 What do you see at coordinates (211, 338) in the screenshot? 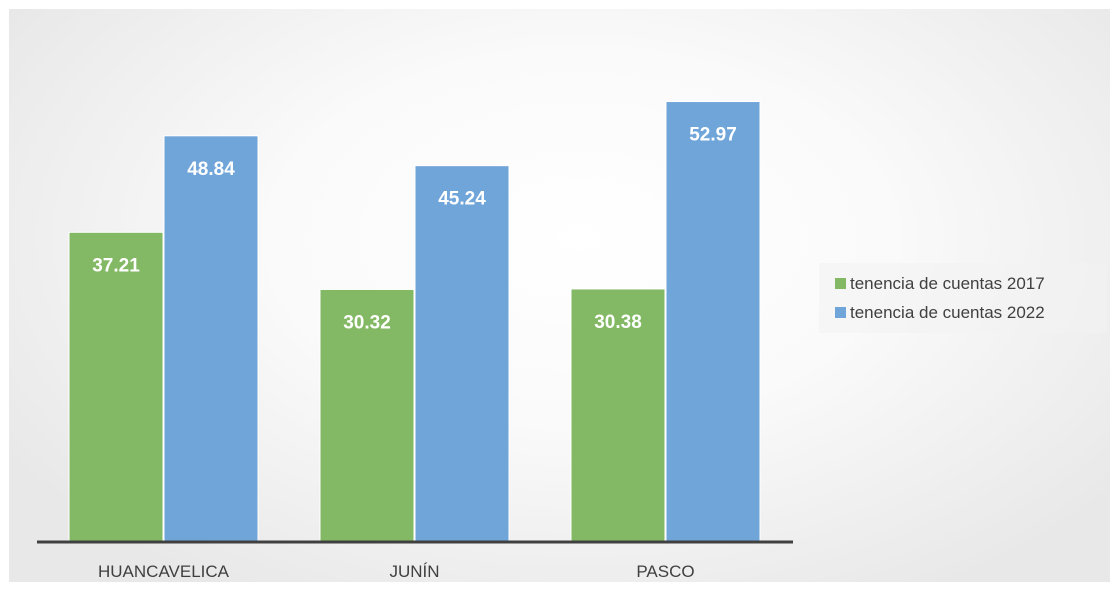
I see `bar-huancavelica-2022` at bounding box center [211, 338].